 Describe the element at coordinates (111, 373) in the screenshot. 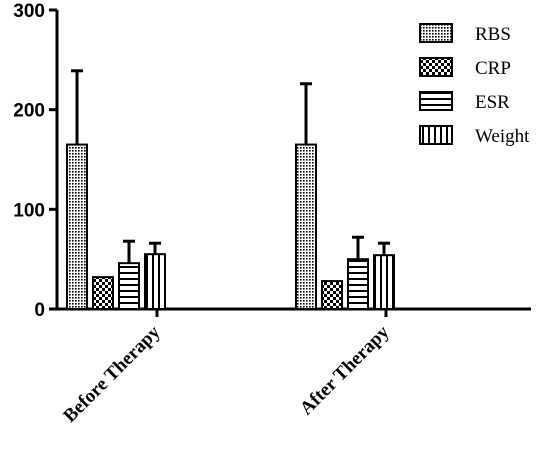

I see `x-category-label: Before Therapy` at that location.